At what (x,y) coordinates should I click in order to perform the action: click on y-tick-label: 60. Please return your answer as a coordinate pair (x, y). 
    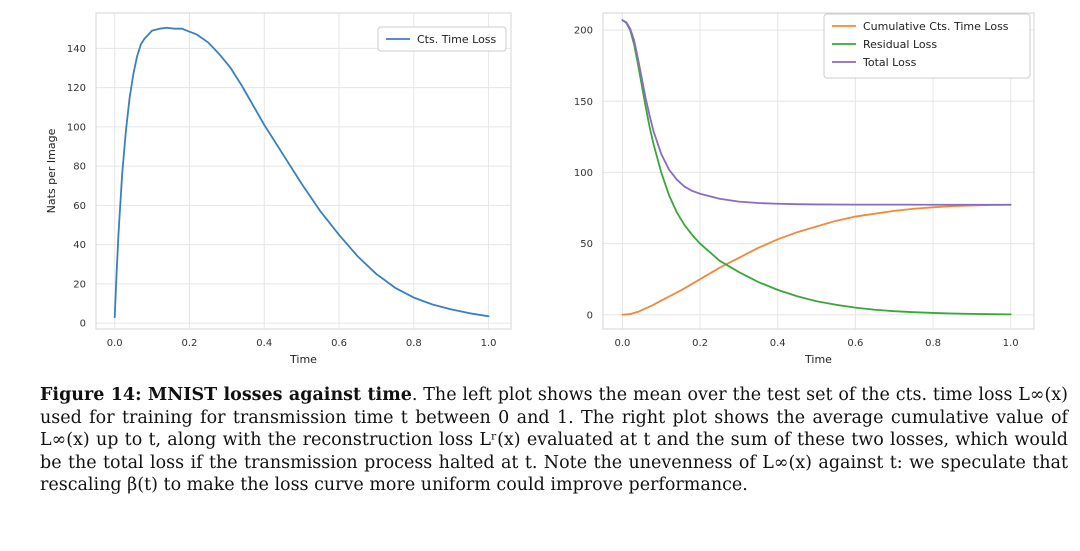
    Looking at the image, I should click on (79, 206).